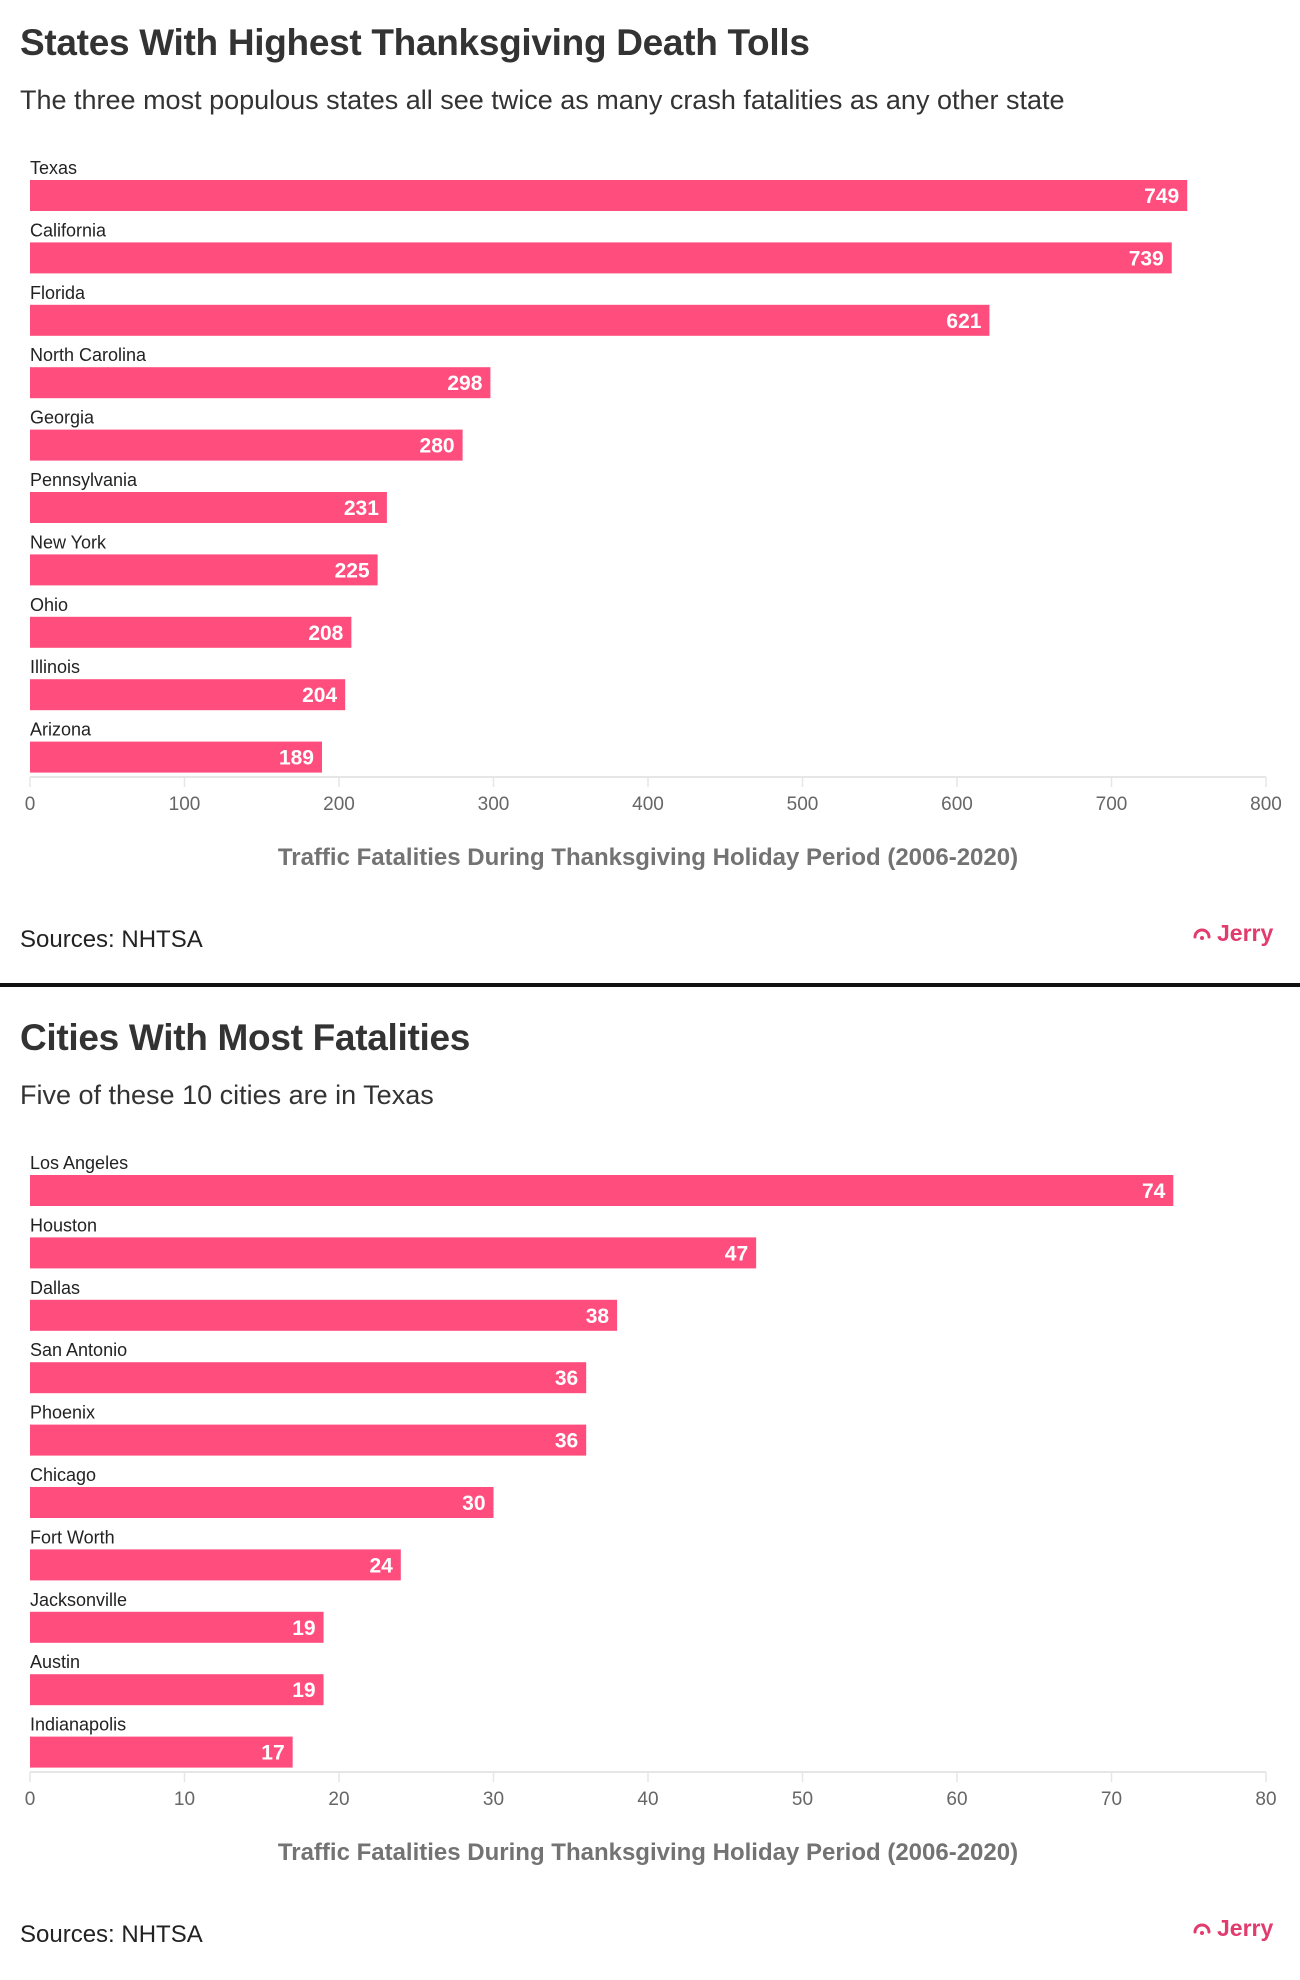  I want to click on category-label: Texas, so click(53, 168).